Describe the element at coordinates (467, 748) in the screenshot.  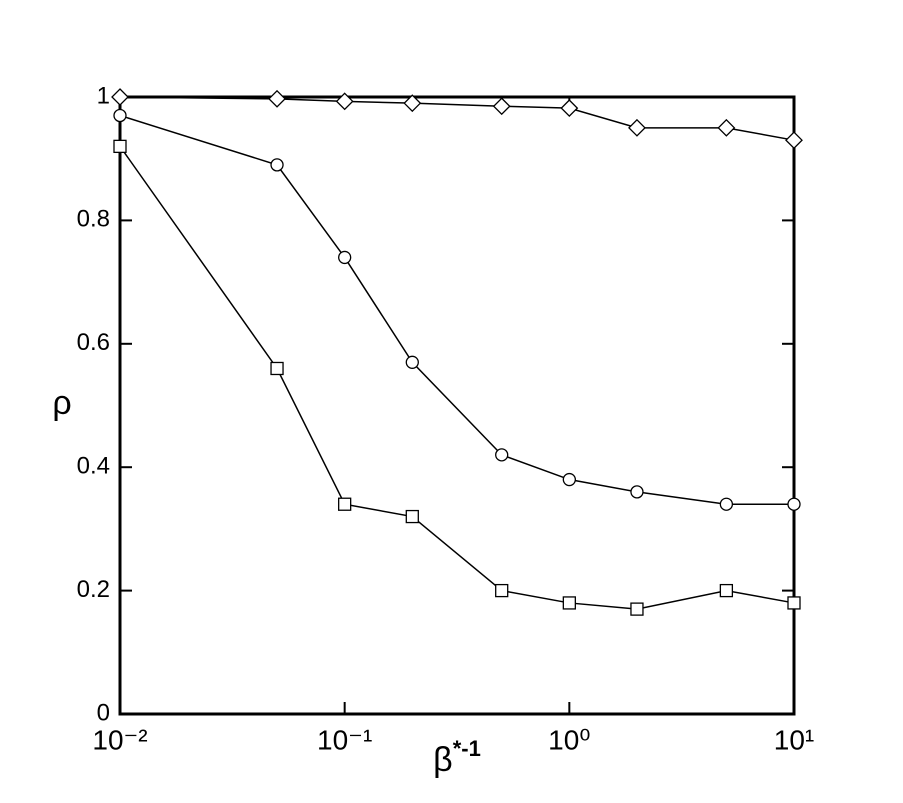
I see `x-axis-label-sup: *-1` at that location.